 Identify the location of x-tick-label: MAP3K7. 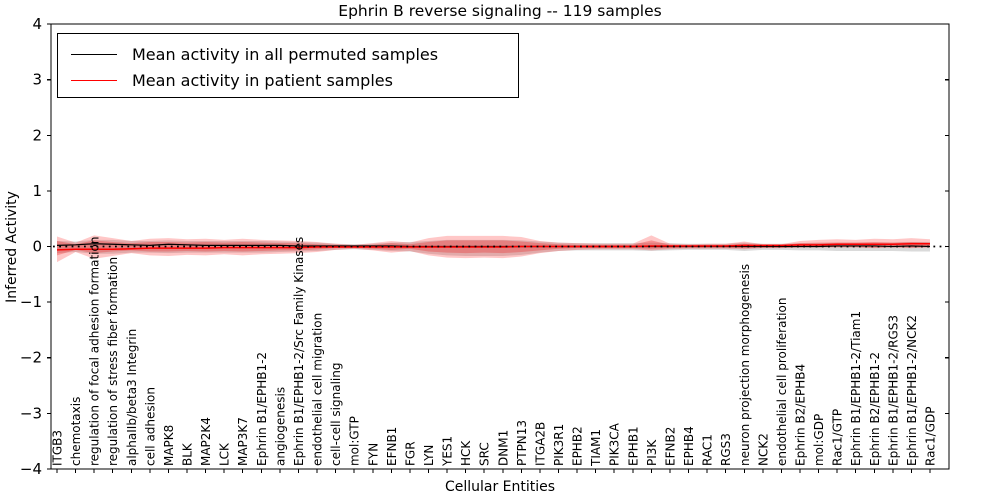
(243, 441).